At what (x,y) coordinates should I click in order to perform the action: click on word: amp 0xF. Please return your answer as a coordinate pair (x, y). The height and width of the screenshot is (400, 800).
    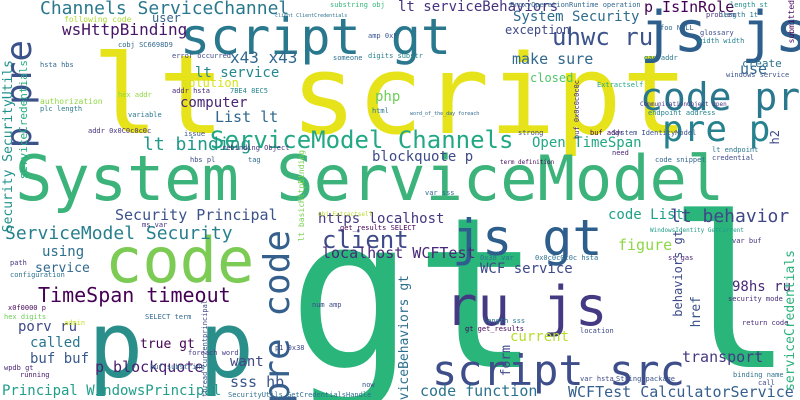
    Looking at the image, I should click on (383, 36).